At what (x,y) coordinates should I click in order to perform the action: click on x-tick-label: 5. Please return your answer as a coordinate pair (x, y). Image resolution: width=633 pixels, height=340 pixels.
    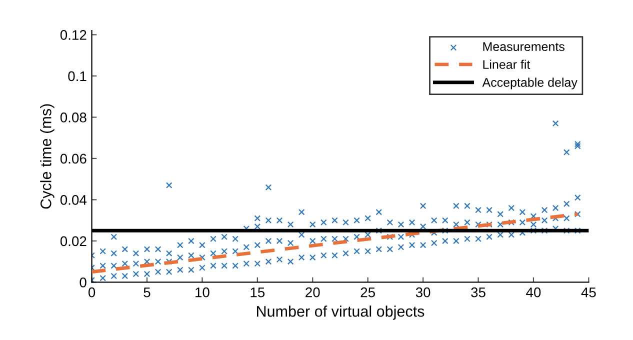
    Looking at the image, I should click on (147, 293).